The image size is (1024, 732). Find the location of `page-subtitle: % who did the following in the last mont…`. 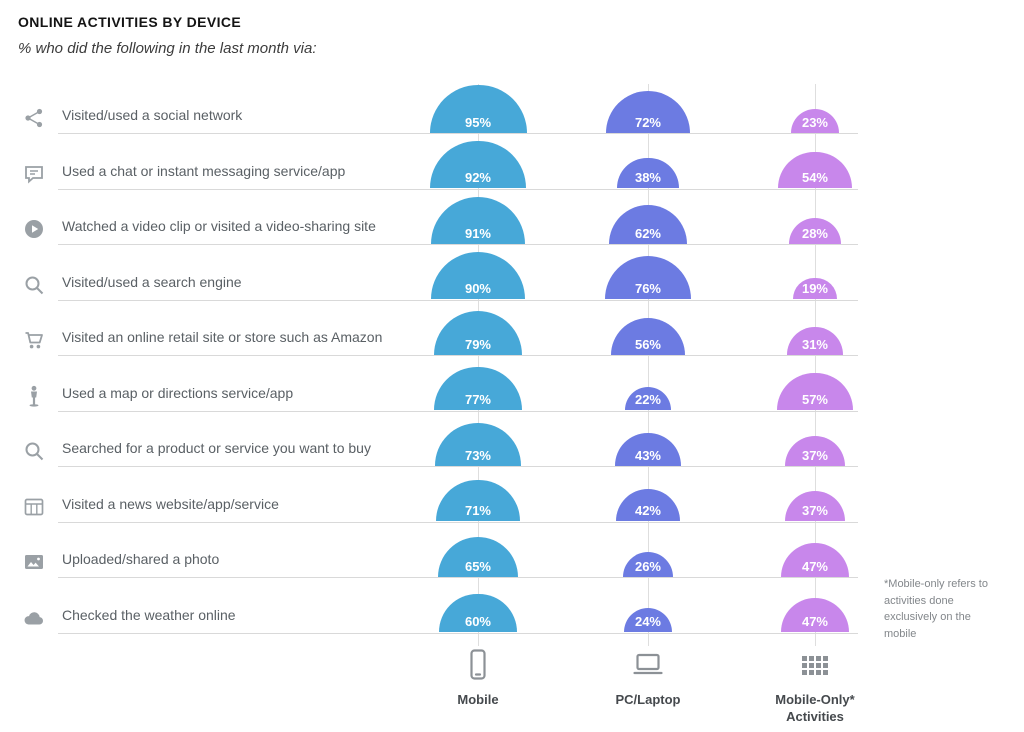

page-subtitle: % who did the following in the last mont… is located at coordinates (167, 48).